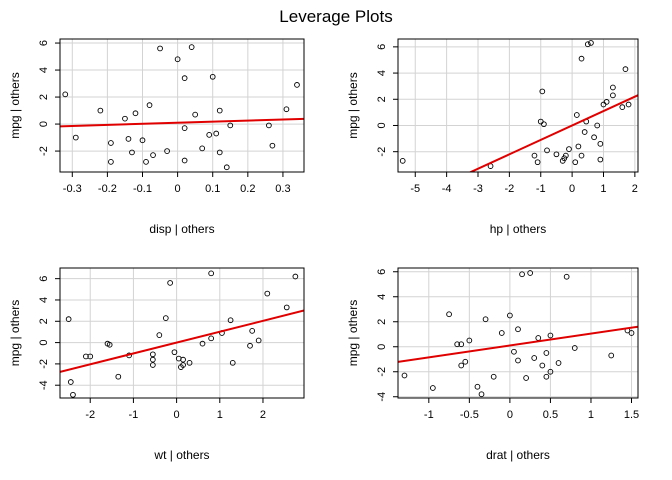  I want to click on gridlines, so click(518, 105).